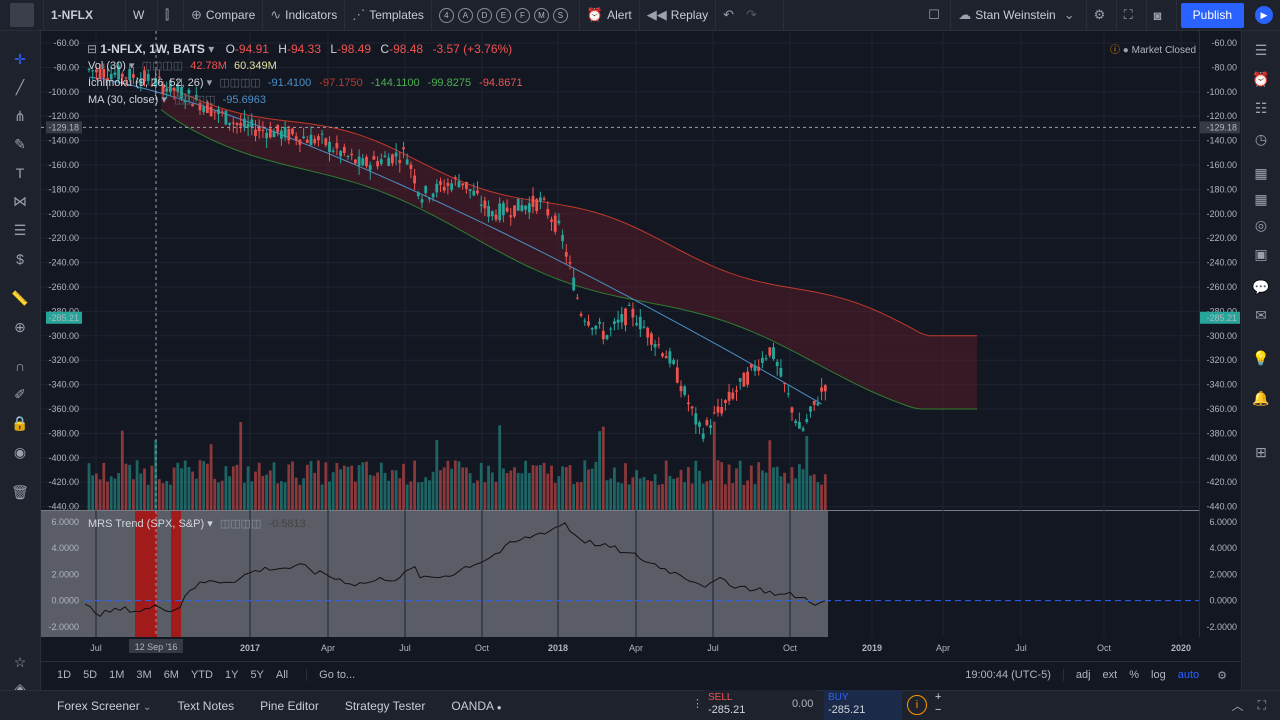 This screenshot has height=720, width=1280. What do you see at coordinates (20, 298) in the screenshot?
I see `ruler-icon: 📏` at bounding box center [20, 298].